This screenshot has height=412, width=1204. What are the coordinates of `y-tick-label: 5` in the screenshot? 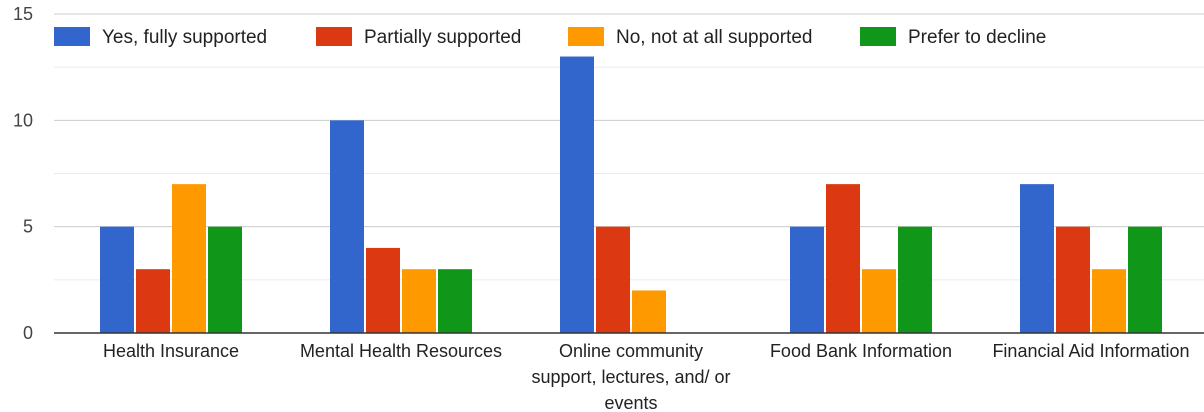 It's located at (28, 227).